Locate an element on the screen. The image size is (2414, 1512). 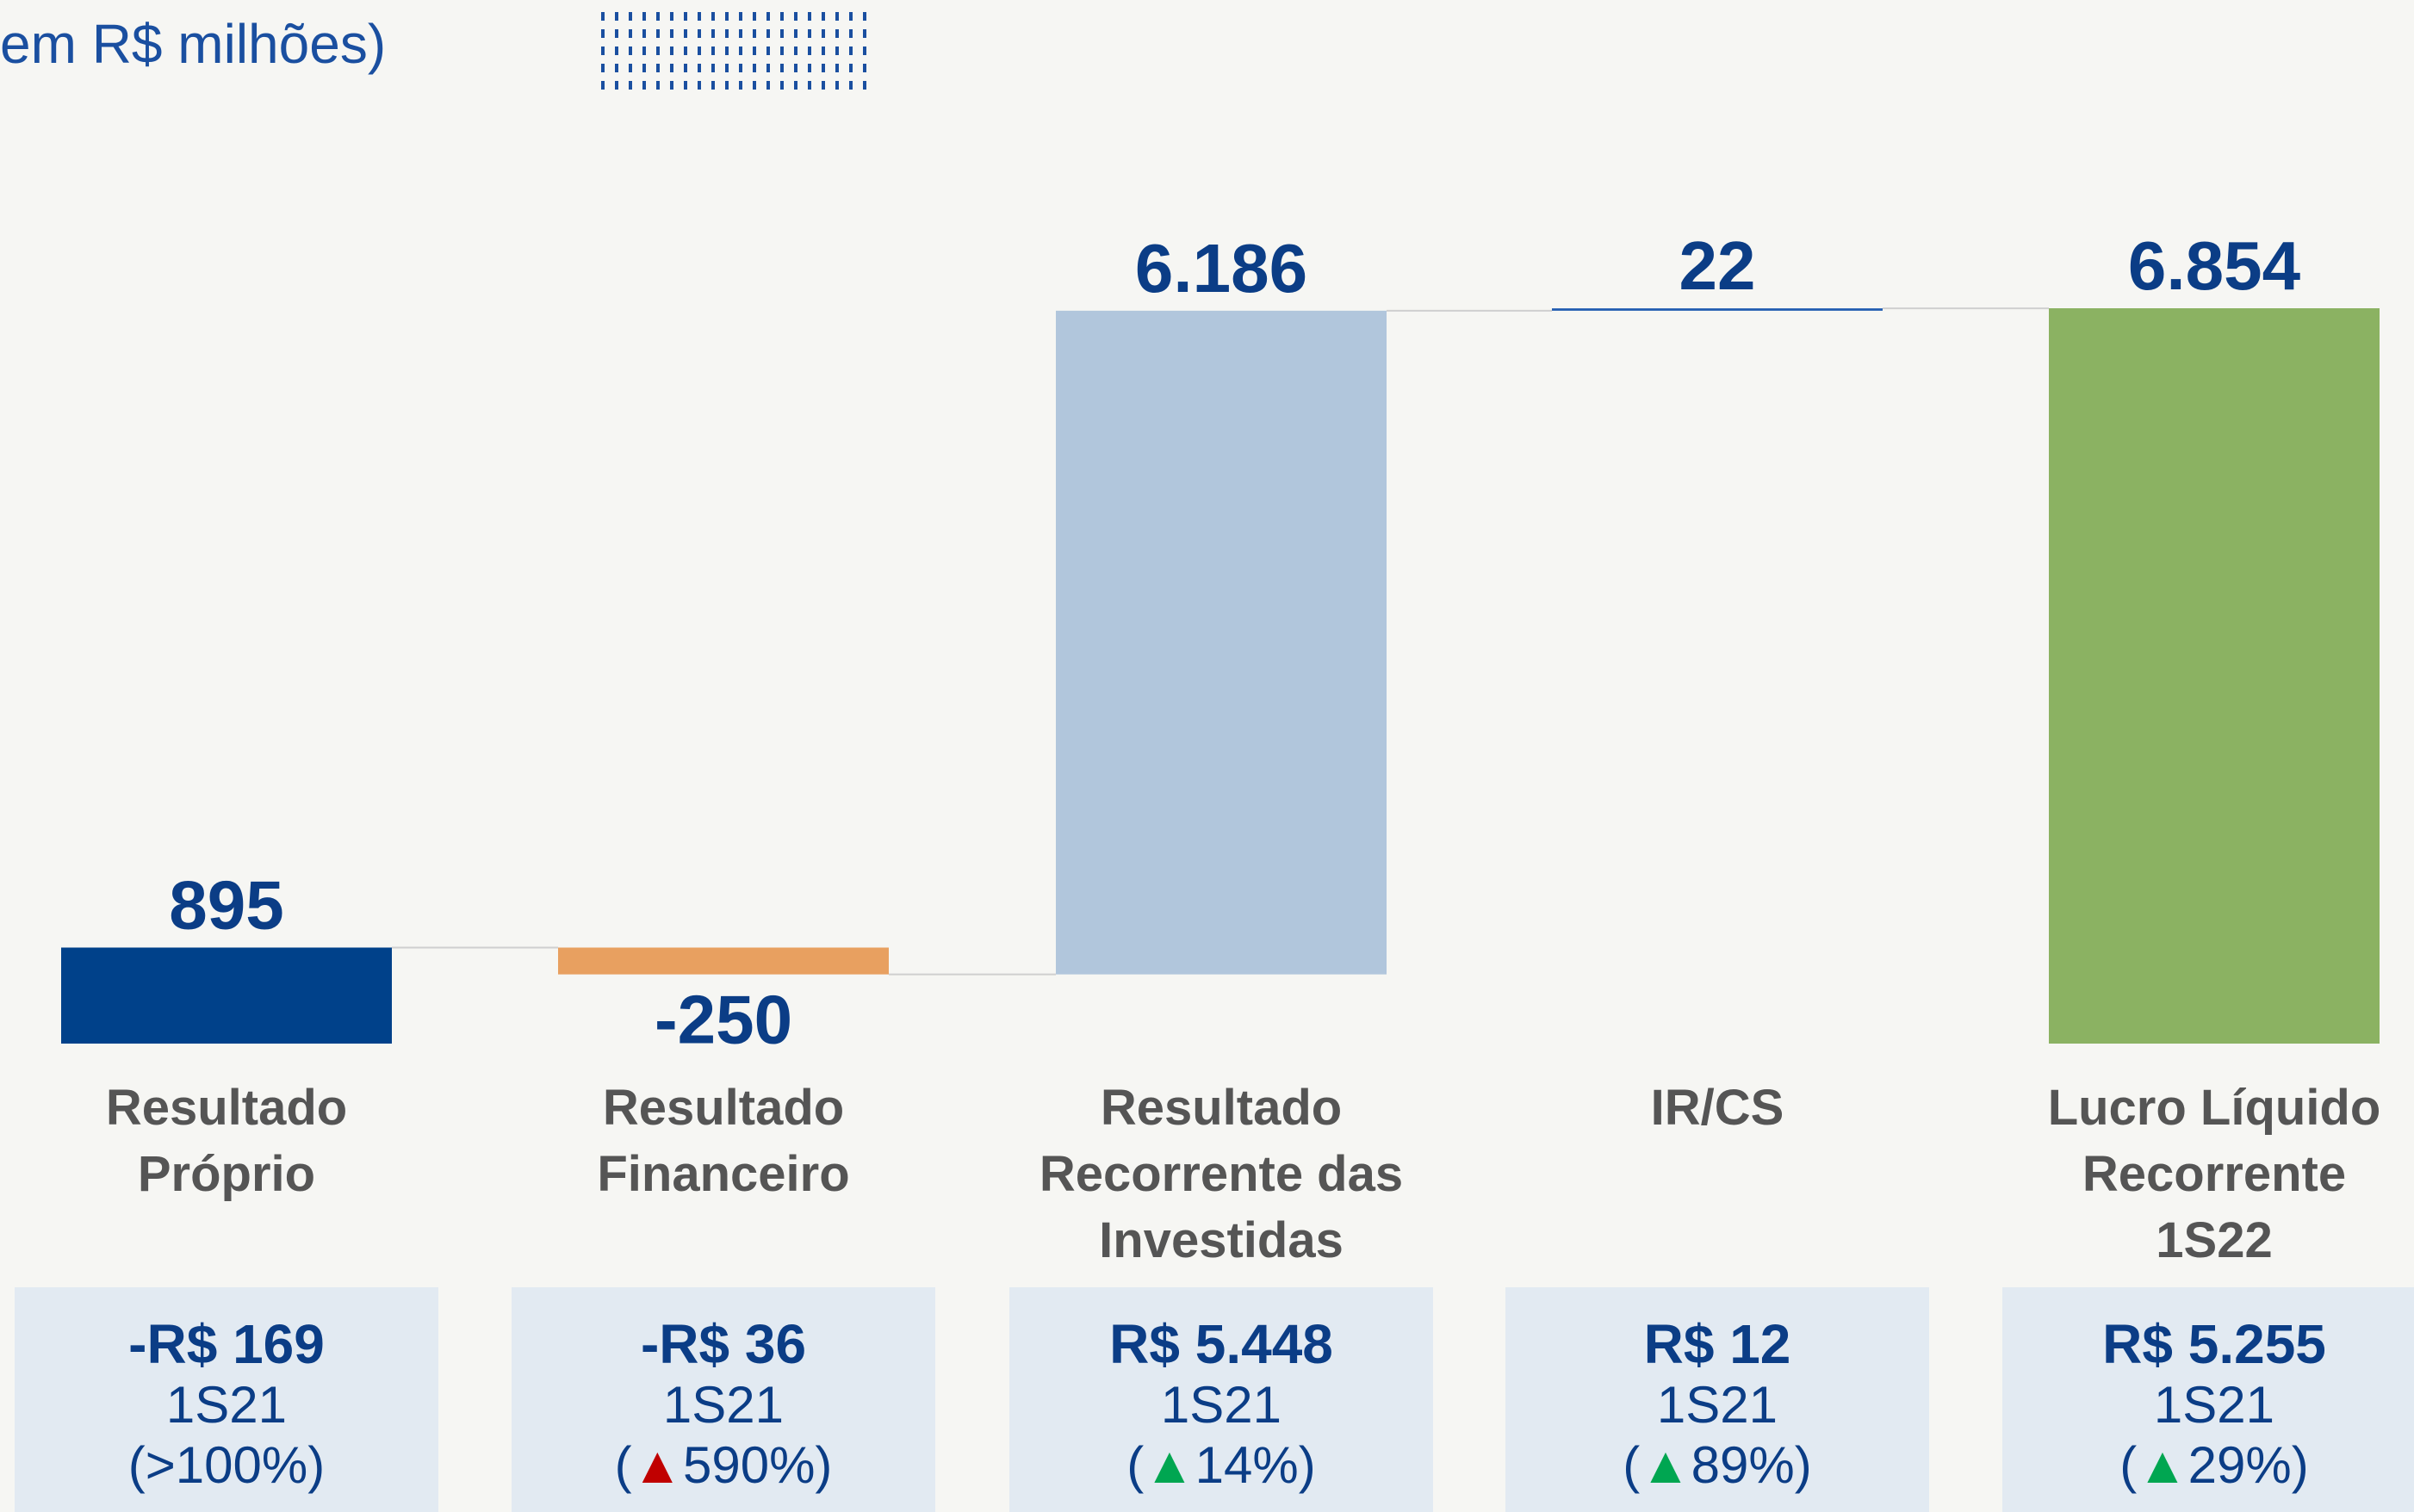
comparison-box: R$ 5.448 1S21 (▲14%) is located at coordinates (1221, 1399).